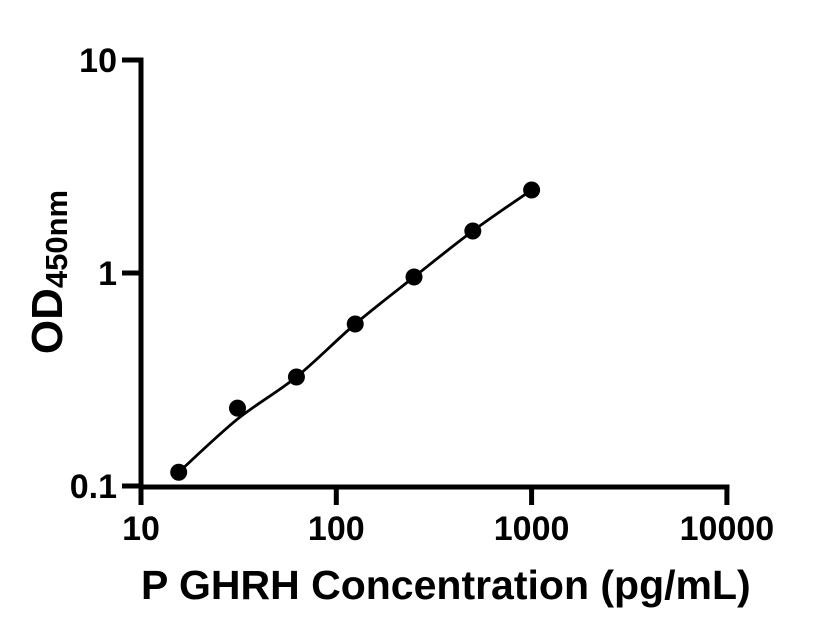 This screenshot has height=640, width=816. Describe the element at coordinates (141, 529) in the screenshot. I see `x-tick-label: 10` at that location.